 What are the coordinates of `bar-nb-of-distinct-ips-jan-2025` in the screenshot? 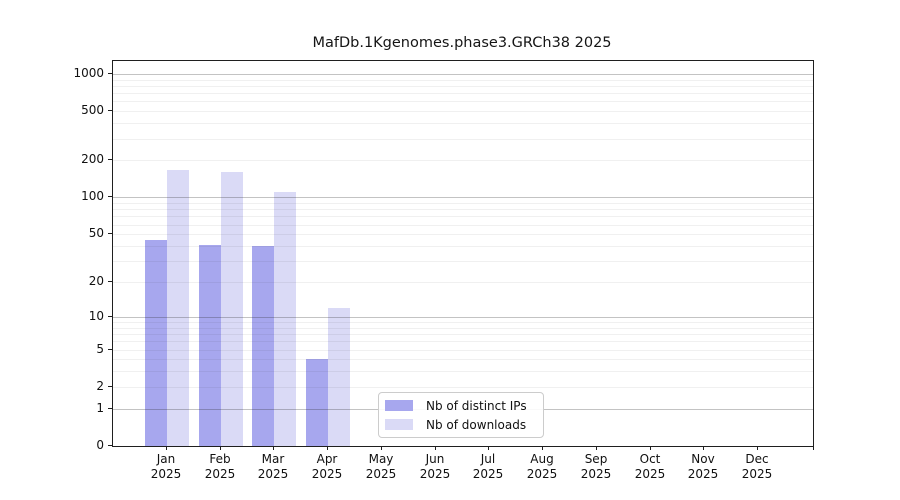 It's located at (156, 343).